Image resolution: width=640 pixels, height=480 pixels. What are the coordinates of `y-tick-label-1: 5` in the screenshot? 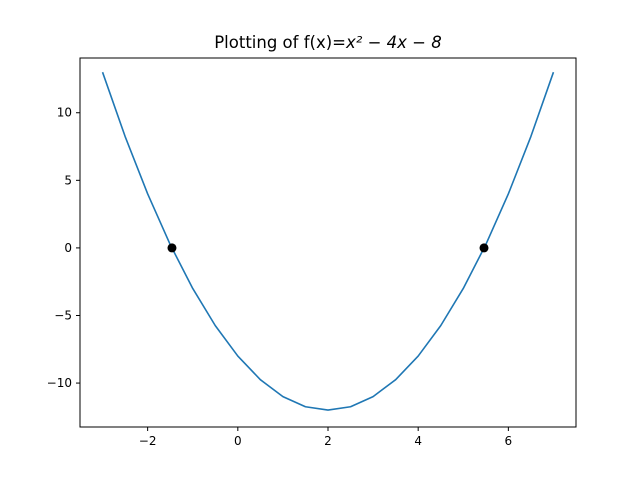 It's located at (68, 180).